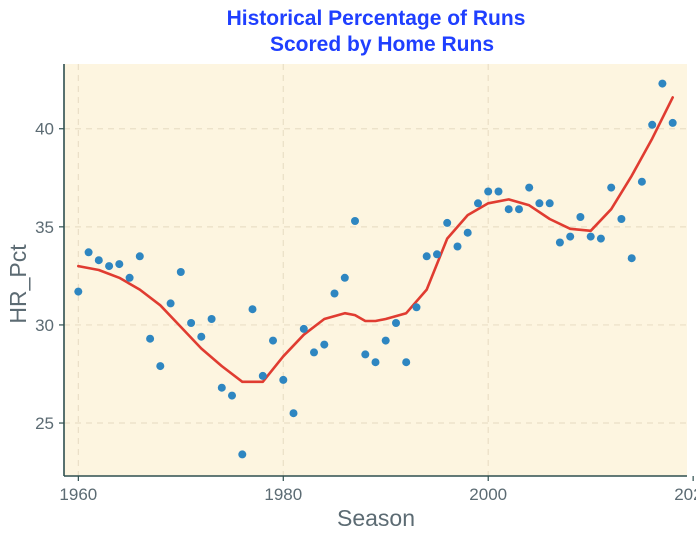 This screenshot has height=538, width=696. I want to click on y-tick-label: 40, so click(44, 129).